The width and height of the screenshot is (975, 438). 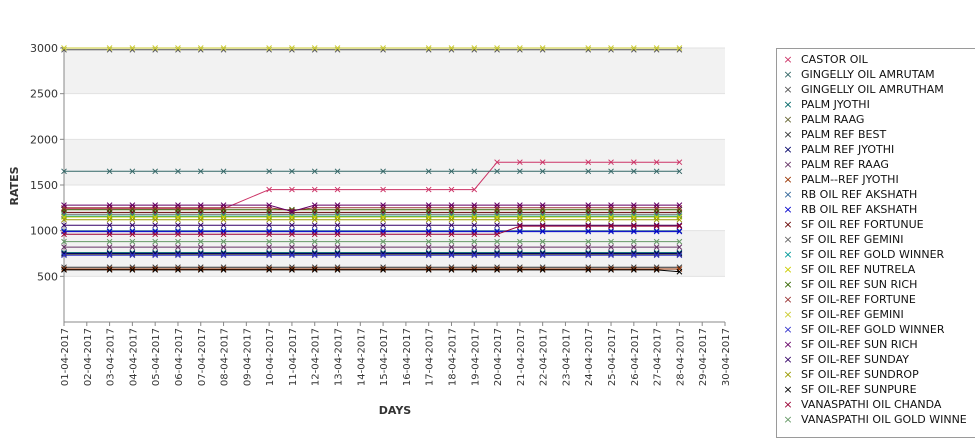 What do you see at coordinates (876, 299) in the screenshot?
I see `legend-item: × SF OIL-REF FORTUNE` at bounding box center [876, 299].